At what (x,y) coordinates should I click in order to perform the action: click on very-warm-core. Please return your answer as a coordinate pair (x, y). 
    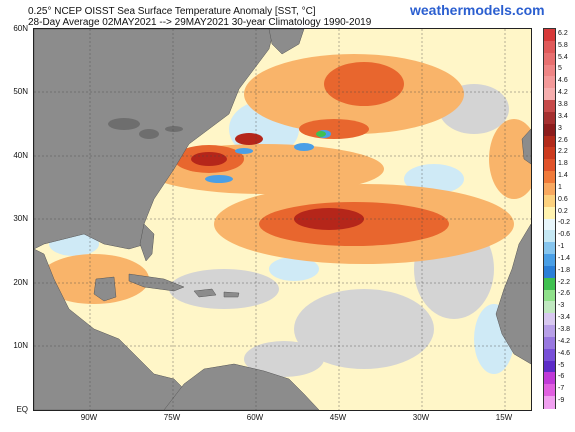
    Looking at the image, I should click on (277, 181).